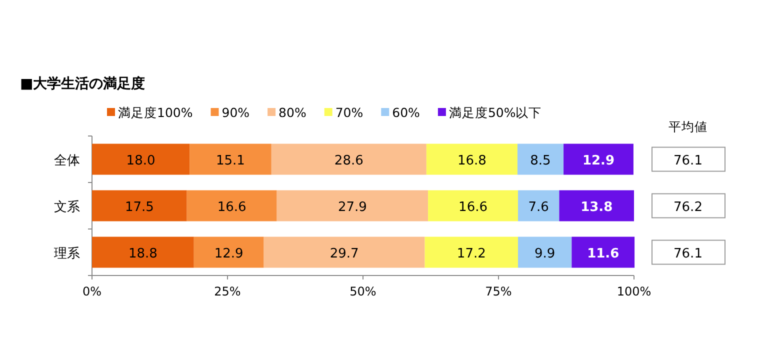 Image resolution: width=769 pixels, height=354 pixels. What do you see at coordinates (349, 112) in the screenshot?
I see `legend-label: 70%` at bounding box center [349, 112].